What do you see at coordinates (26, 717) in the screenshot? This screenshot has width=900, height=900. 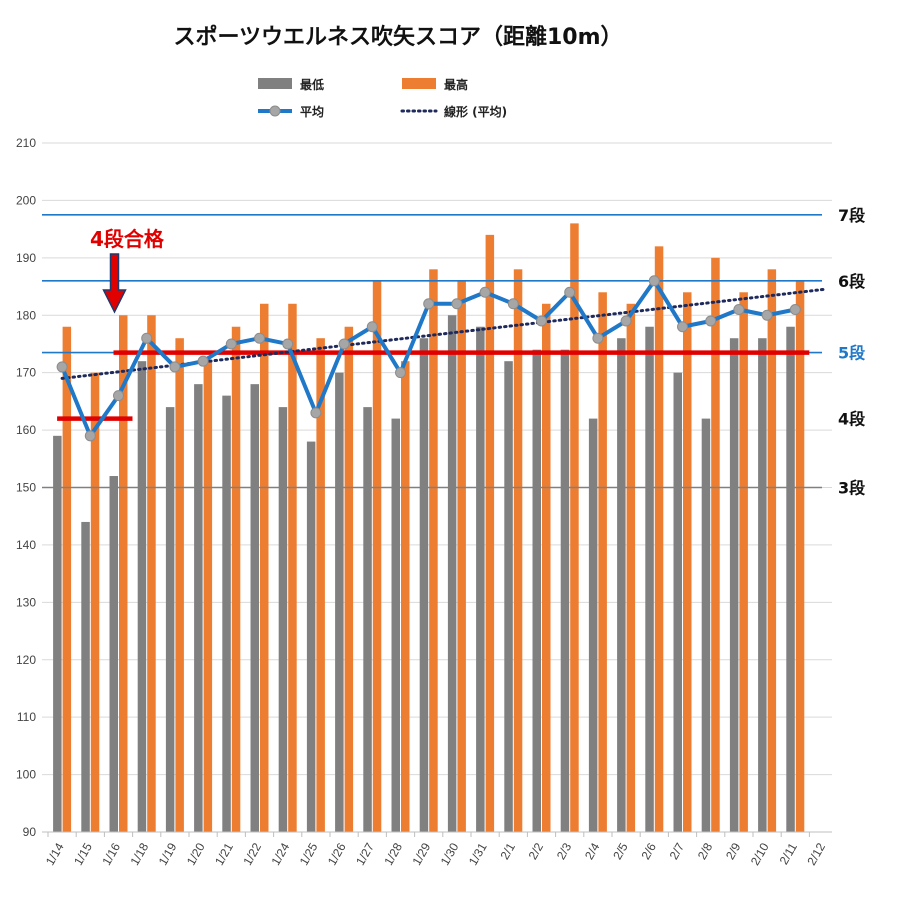 I see `y-tick-label: 110` at bounding box center [26, 717].